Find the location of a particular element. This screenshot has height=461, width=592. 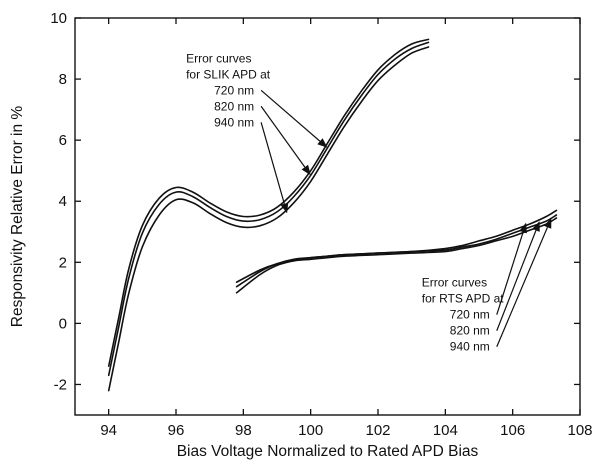

y-tick-label: -2 is located at coordinates (60, 384).